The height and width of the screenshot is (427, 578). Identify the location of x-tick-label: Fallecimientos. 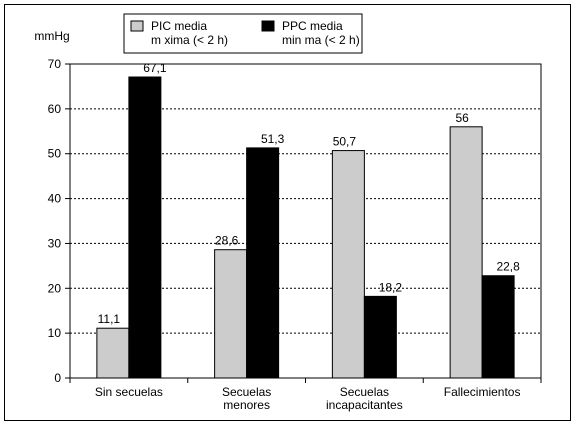
(482, 392).